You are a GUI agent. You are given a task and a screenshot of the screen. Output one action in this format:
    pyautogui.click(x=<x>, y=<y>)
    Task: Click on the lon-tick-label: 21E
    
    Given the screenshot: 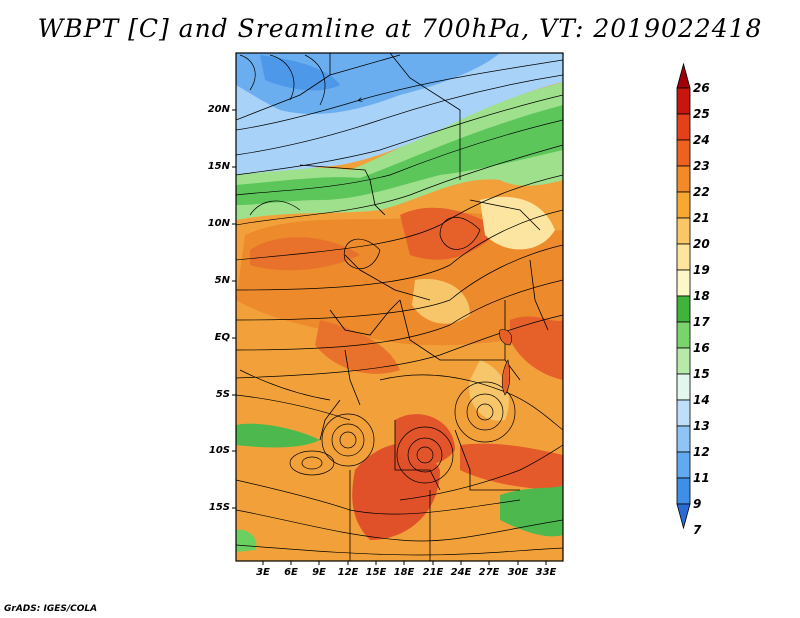 What is the action you would take?
    pyautogui.click(x=433, y=572)
    